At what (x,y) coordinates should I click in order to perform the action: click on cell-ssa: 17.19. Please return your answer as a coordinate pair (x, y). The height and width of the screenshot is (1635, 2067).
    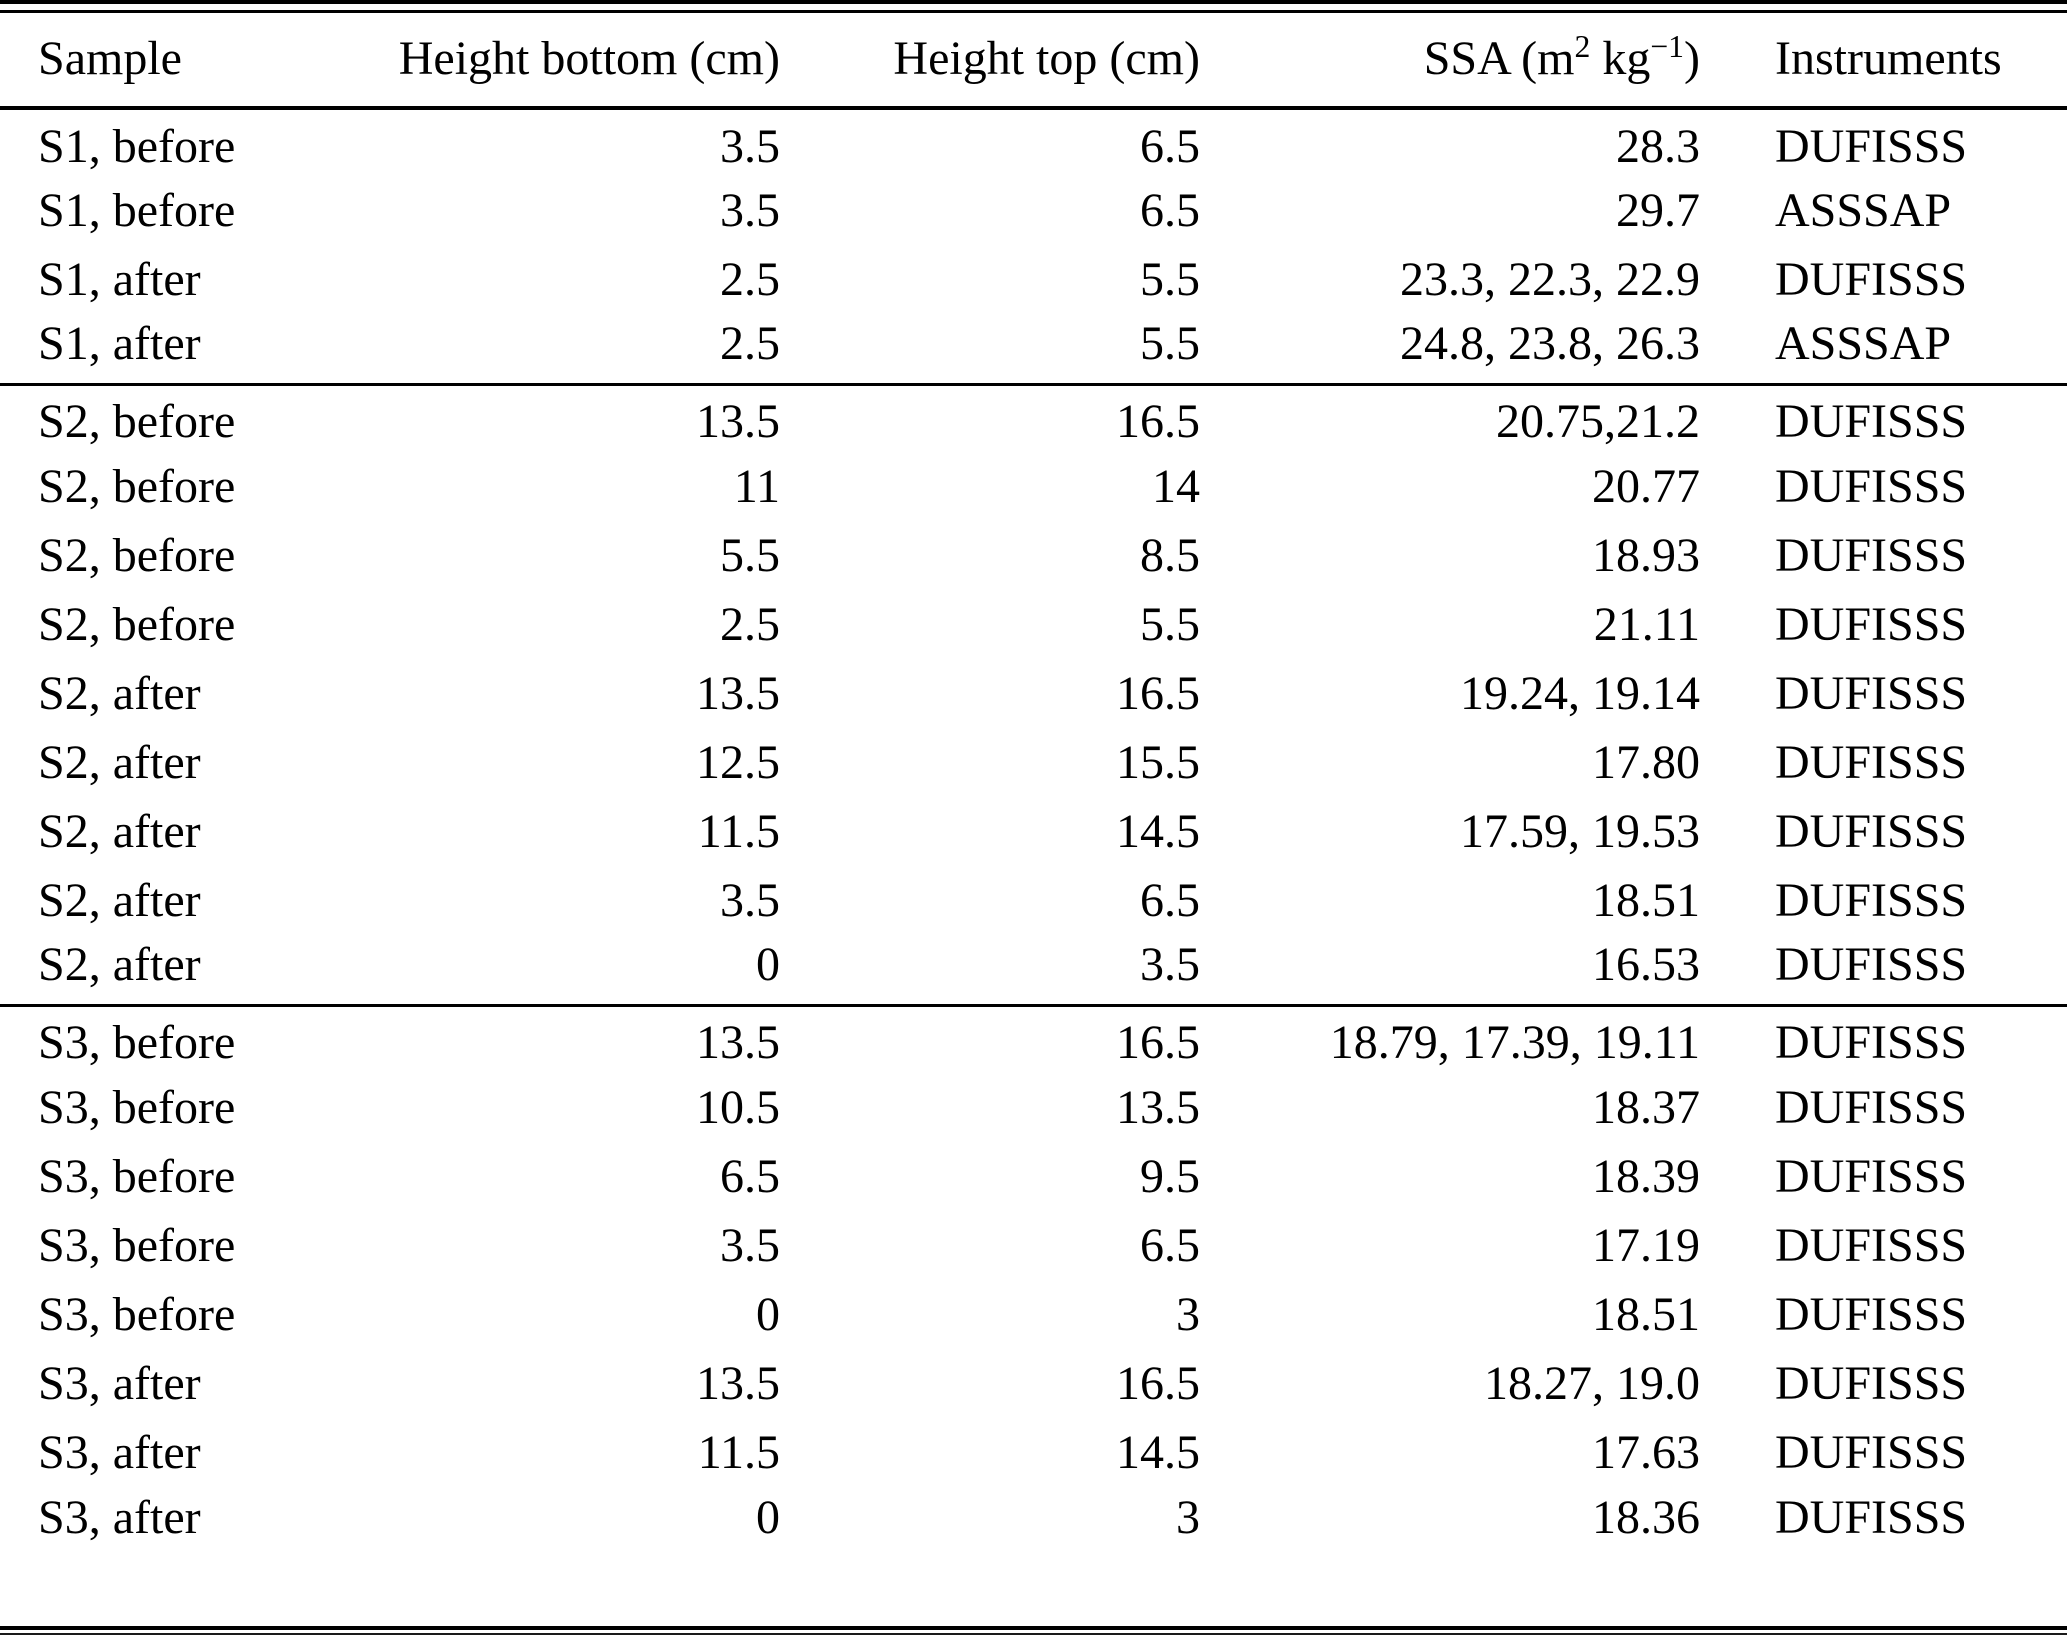
    Looking at the image, I should click on (1646, 1246).